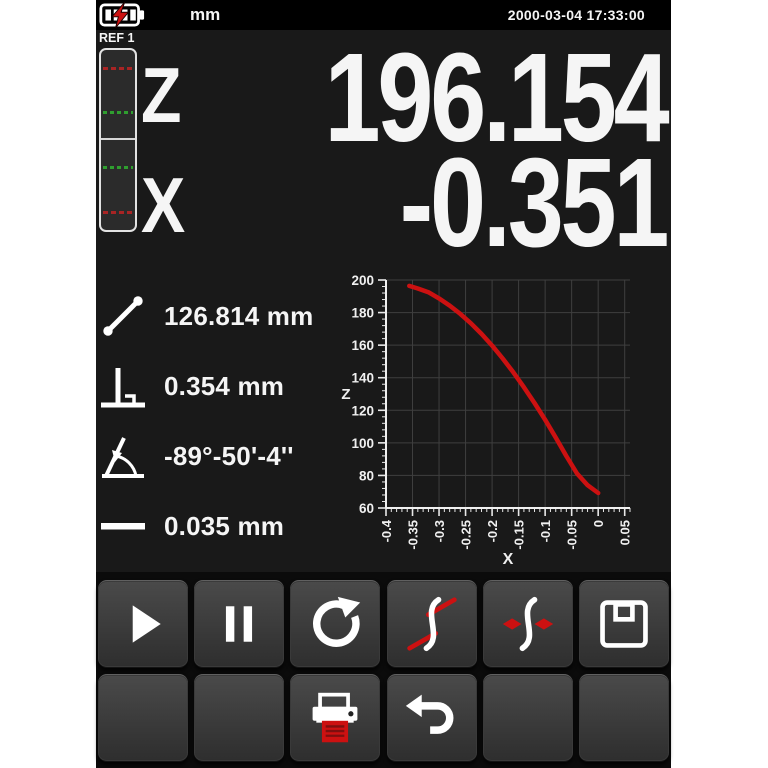 Image resolution: width=768 pixels, height=768 pixels. Describe the element at coordinates (492, 531) in the screenshot. I see `svg-text: -0.2` at that location.